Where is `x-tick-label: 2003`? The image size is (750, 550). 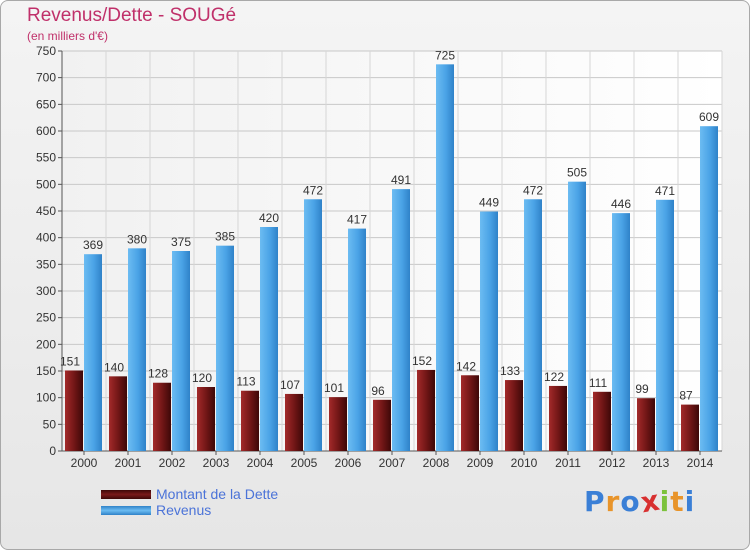 x-tick-label: 2003 is located at coordinates (216, 463).